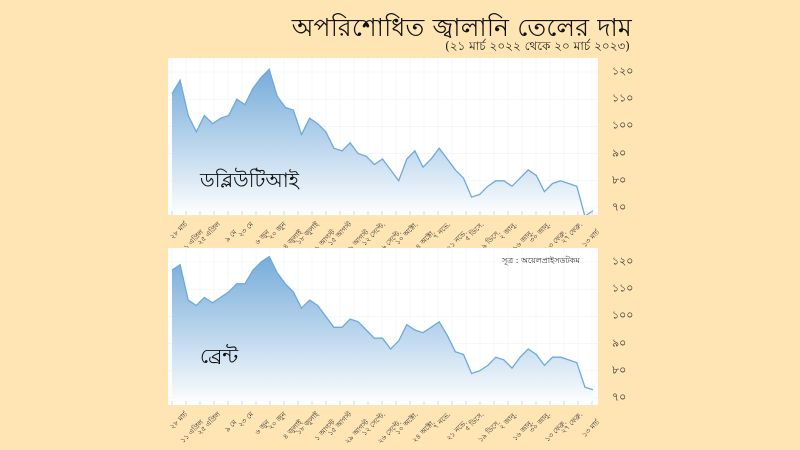  What do you see at coordinates (627, 326) in the screenshot?
I see `brent-y-axis: ১২০ ১১০ ১০০ ৯০ ৮০ ৭০` at bounding box center [627, 326].